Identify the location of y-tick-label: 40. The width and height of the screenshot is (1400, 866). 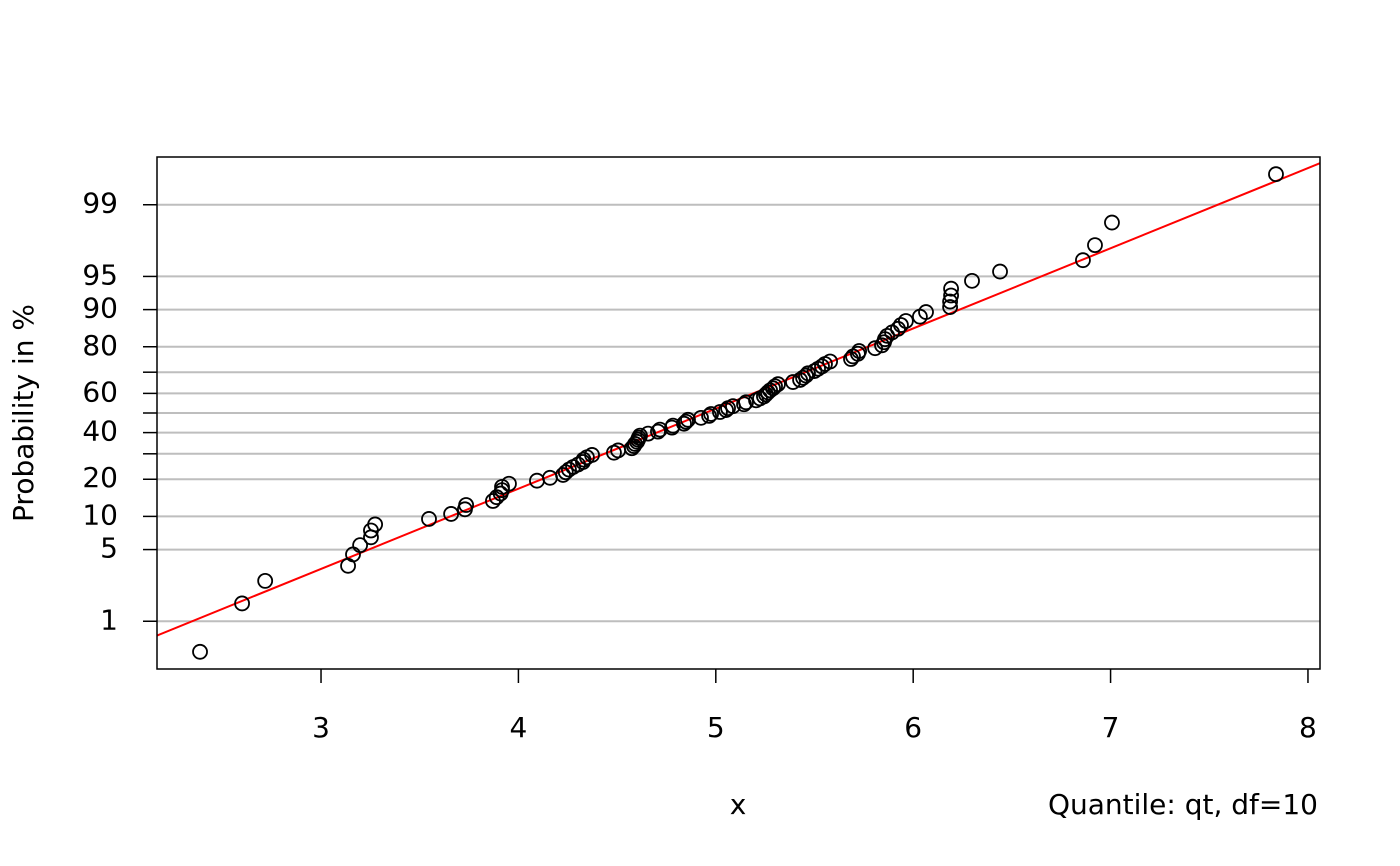
(100, 431).